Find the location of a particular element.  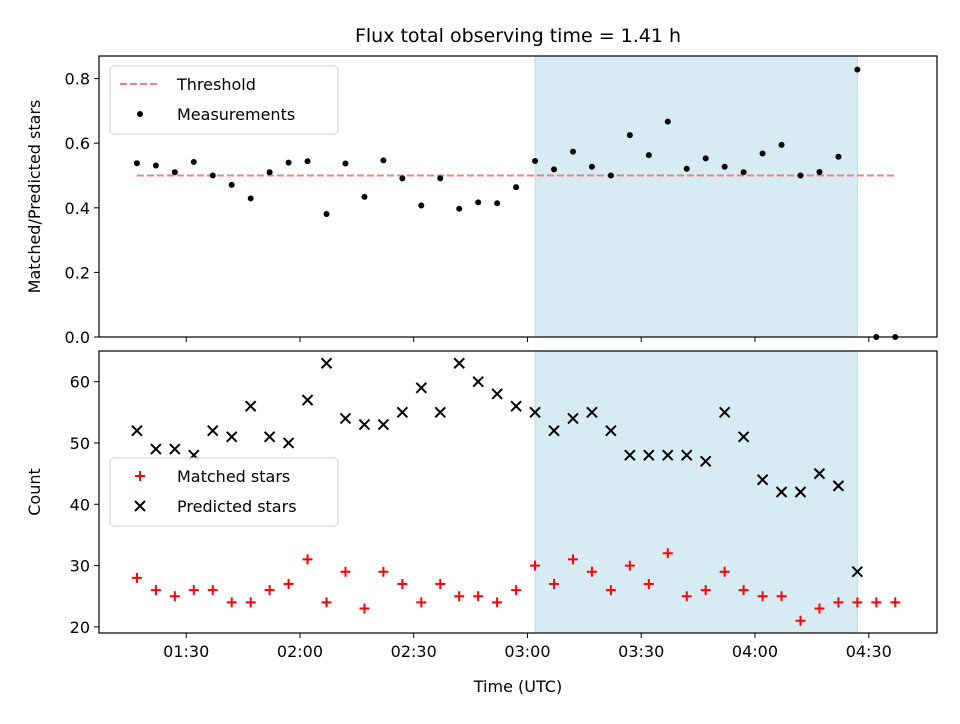

x-tick-label: 02:30 is located at coordinates (414, 651).